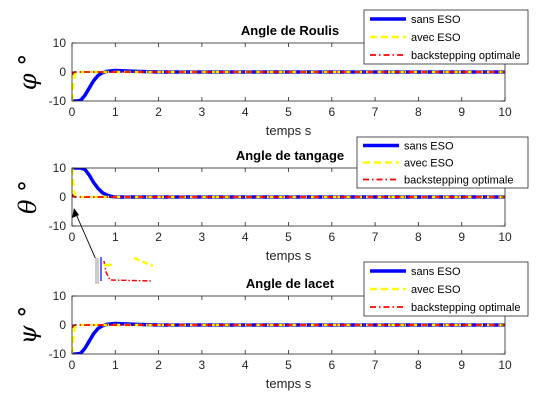 This screenshot has width=560, height=420. Describe the element at coordinates (75, 213) in the screenshot. I see `zoom-arrow-head` at that location.